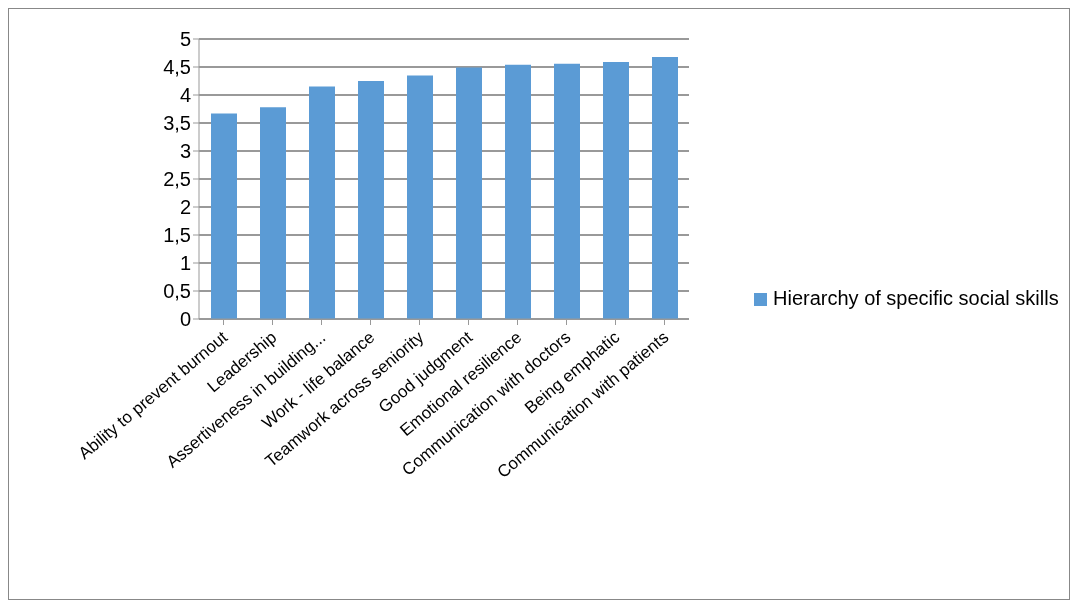 The image size is (1086, 616). I want to click on y-tick-label: 5, so click(185, 39).